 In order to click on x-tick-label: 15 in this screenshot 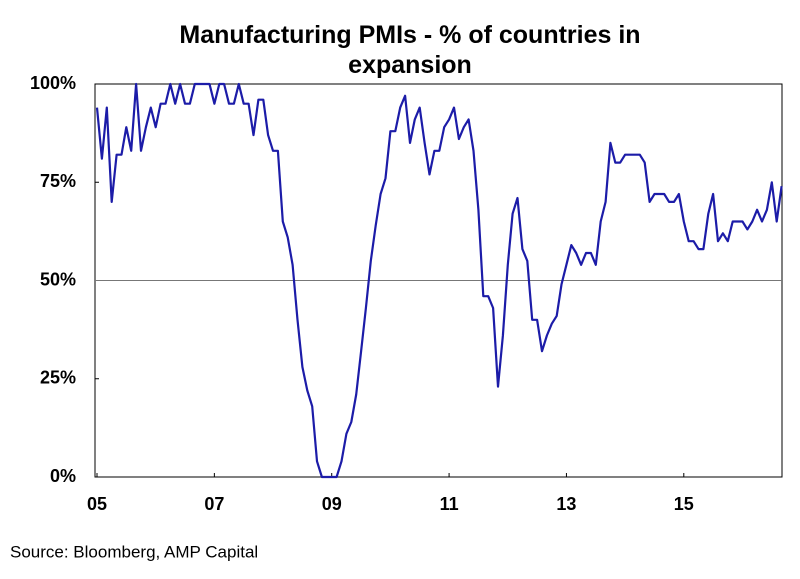, I will do `click(684, 504)`.